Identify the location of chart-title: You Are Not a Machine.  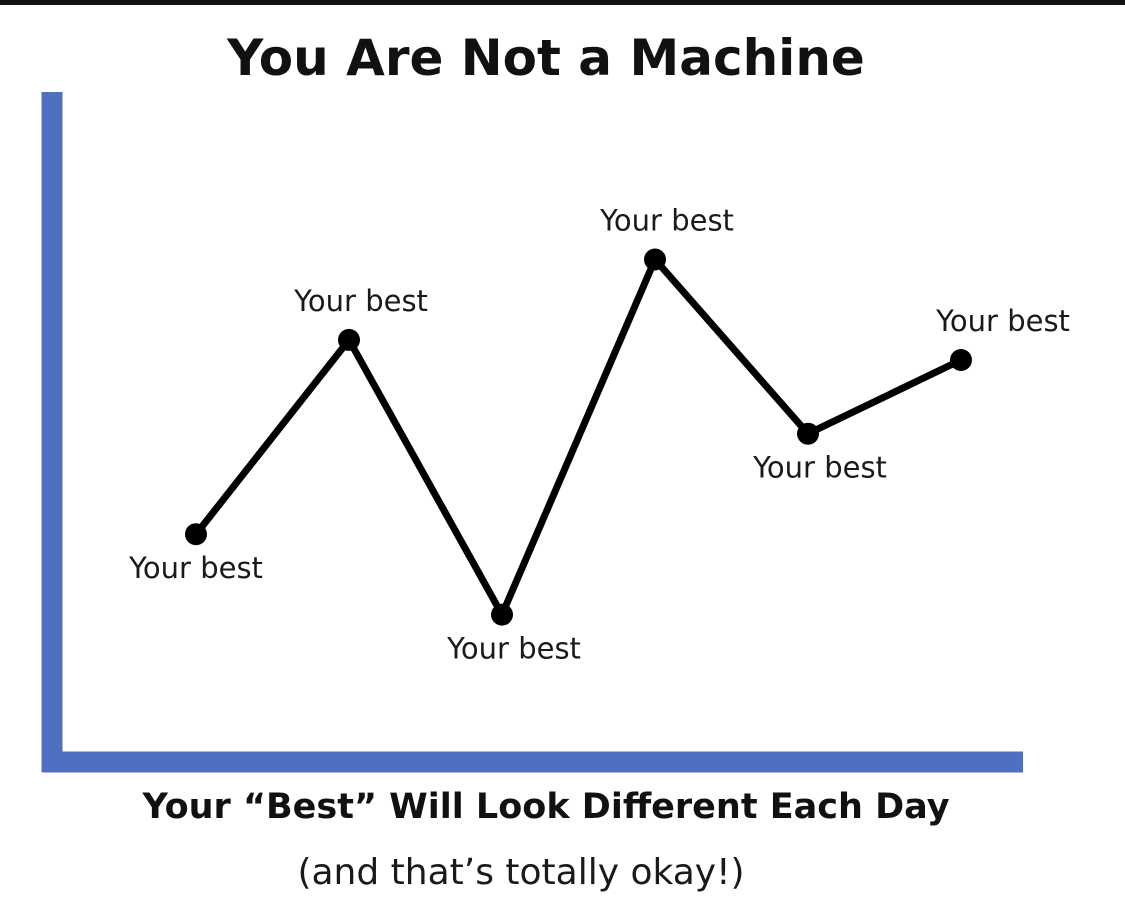
(546, 58).